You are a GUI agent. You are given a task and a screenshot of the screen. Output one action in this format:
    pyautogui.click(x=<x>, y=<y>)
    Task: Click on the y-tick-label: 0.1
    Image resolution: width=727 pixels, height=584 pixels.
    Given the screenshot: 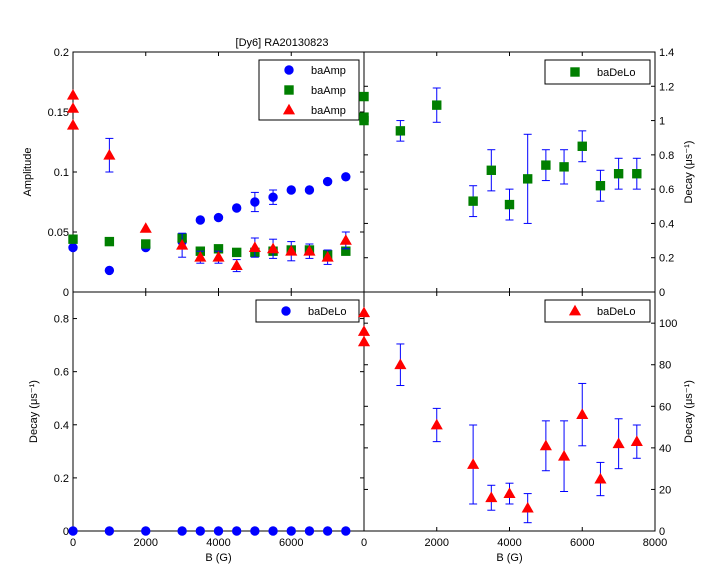 What is the action you would take?
    pyautogui.click(x=61, y=173)
    